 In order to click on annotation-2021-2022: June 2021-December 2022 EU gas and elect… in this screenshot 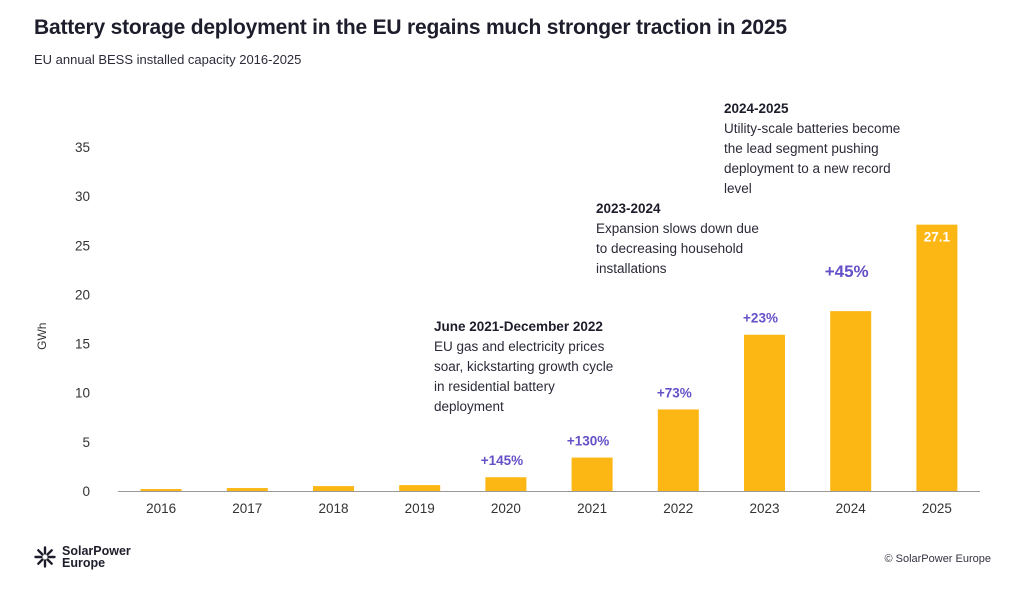, I will do `click(523, 367)`.